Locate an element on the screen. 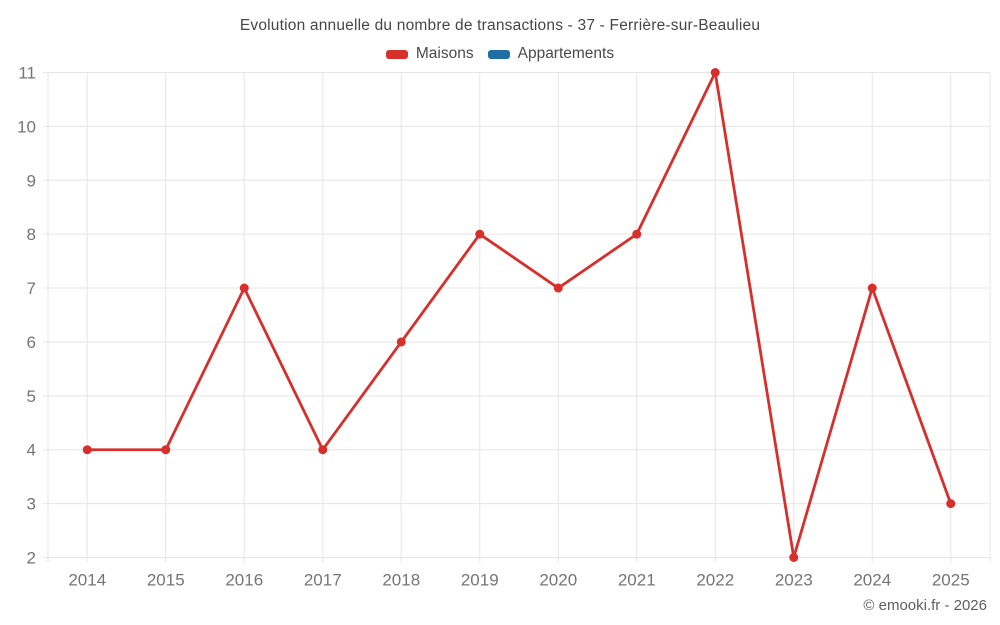 This screenshot has height=625, width=1000. x-axis-tick-label: 2025 is located at coordinates (951, 580).